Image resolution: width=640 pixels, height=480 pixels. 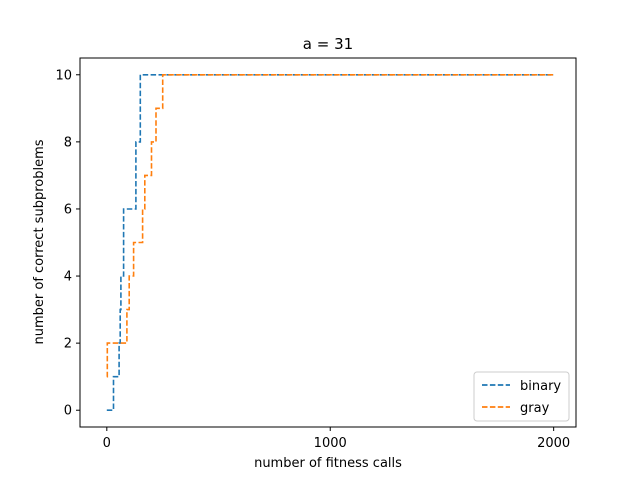 What do you see at coordinates (330, 443) in the screenshot?
I see `x-tick-label: 1000` at bounding box center [330, 443].